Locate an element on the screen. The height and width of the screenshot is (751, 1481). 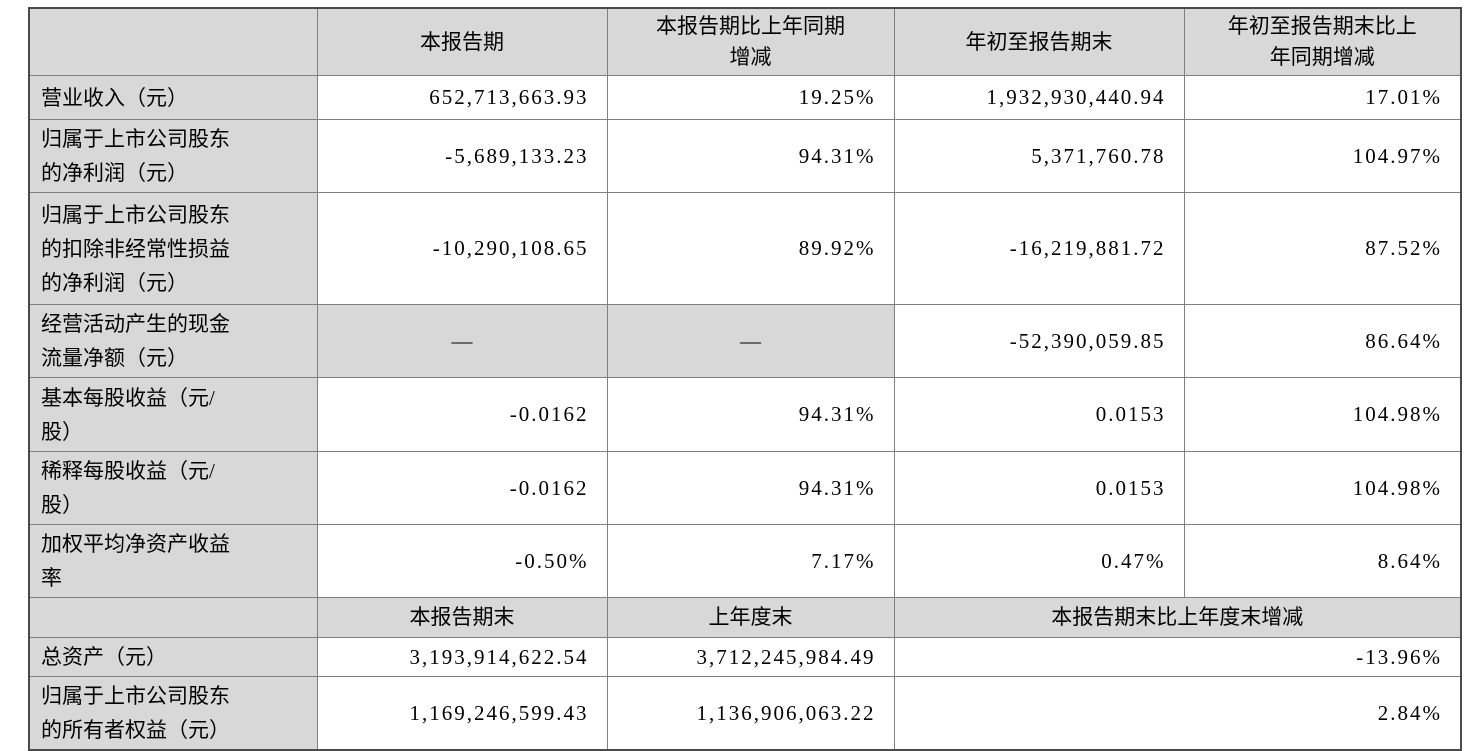
metric-label: 归属于上市公司股东 的所有者权益（元） is located at coordinates (173, 713).